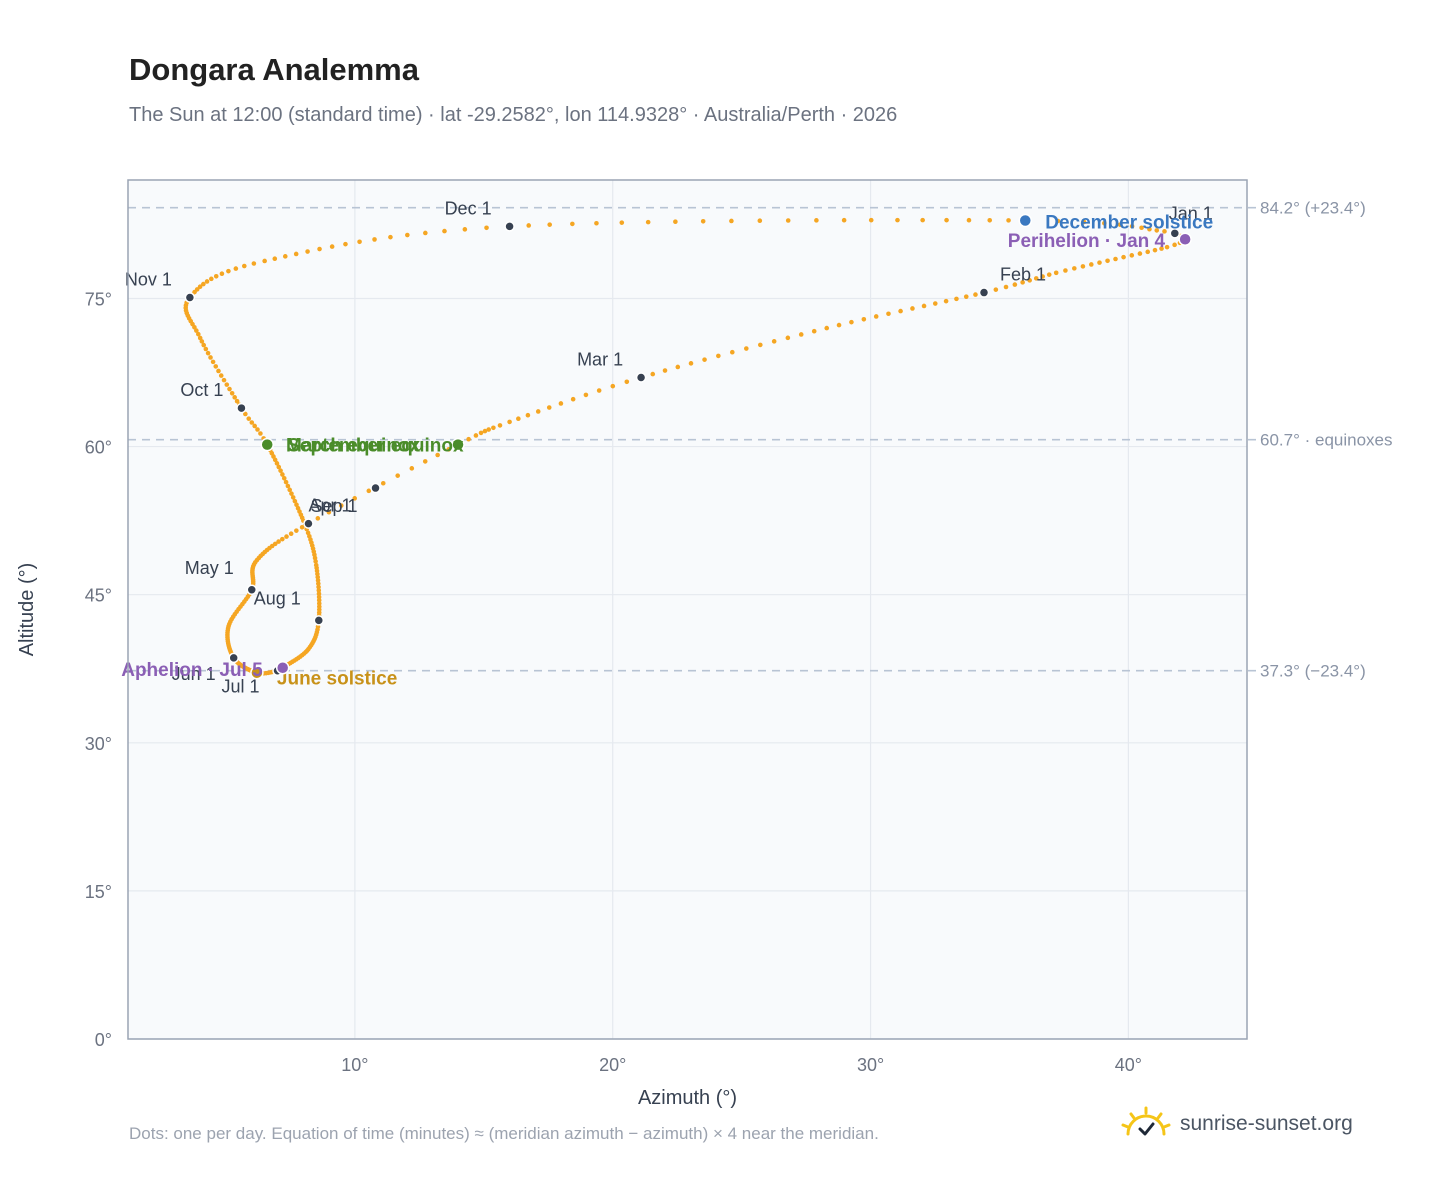 Image resolution: width=1448 pixels, height=1188 pixels. What do you see at coordinates (201, 390) in the screenshot?
I see `month-label: Oct 1` at bounding box center [201, 390].